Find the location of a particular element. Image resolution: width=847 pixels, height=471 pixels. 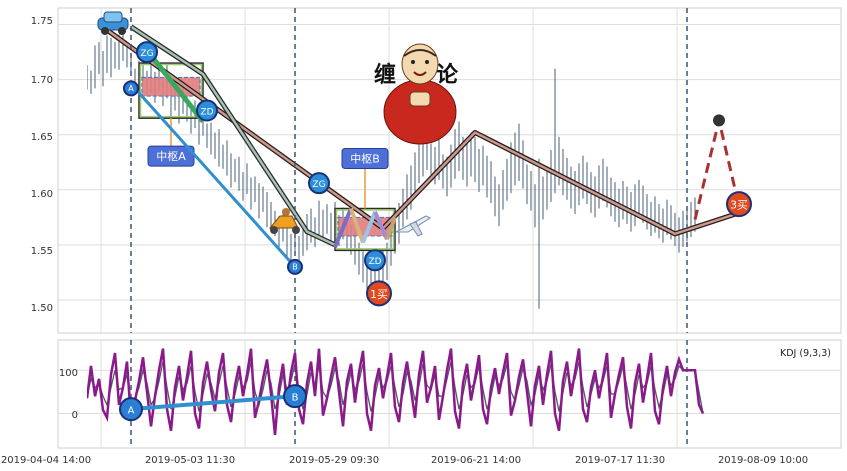

price-y-tick-label: 1.50 is located at coordinates (42, 308).